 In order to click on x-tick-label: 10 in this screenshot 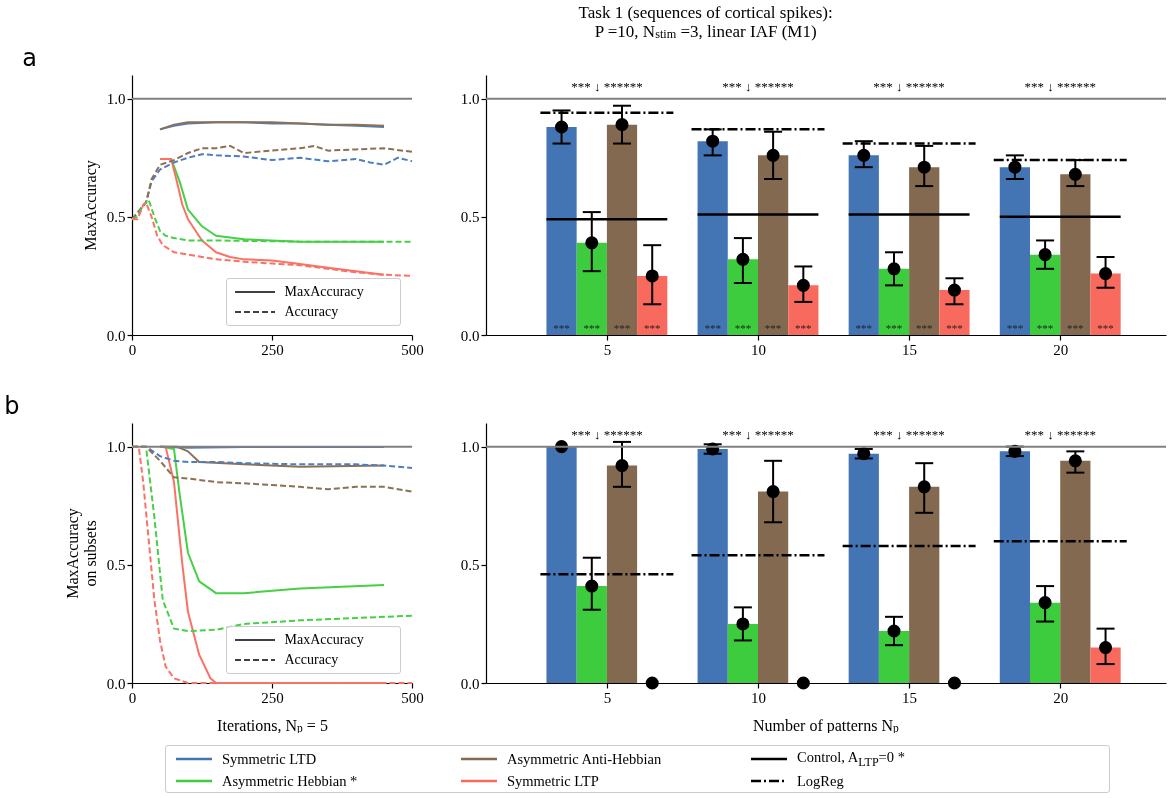, I will do `click(758, 697)`.